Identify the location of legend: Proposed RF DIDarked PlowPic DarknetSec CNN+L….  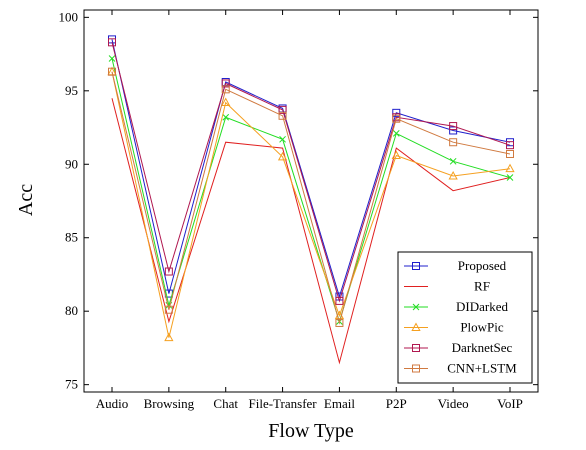
(465, 317).